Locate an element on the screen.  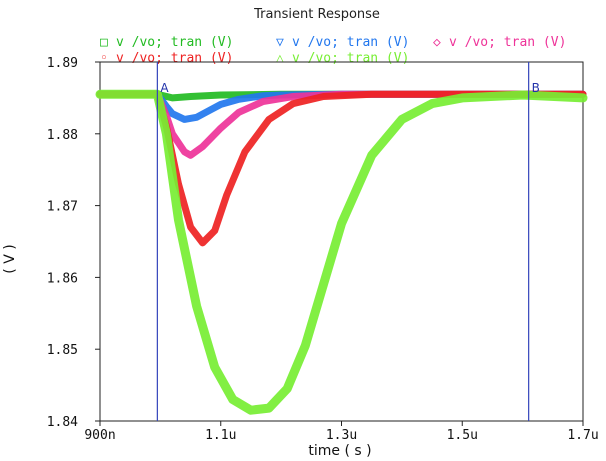
y-tick-label: 1.84 is located at coordinates (62, 422).